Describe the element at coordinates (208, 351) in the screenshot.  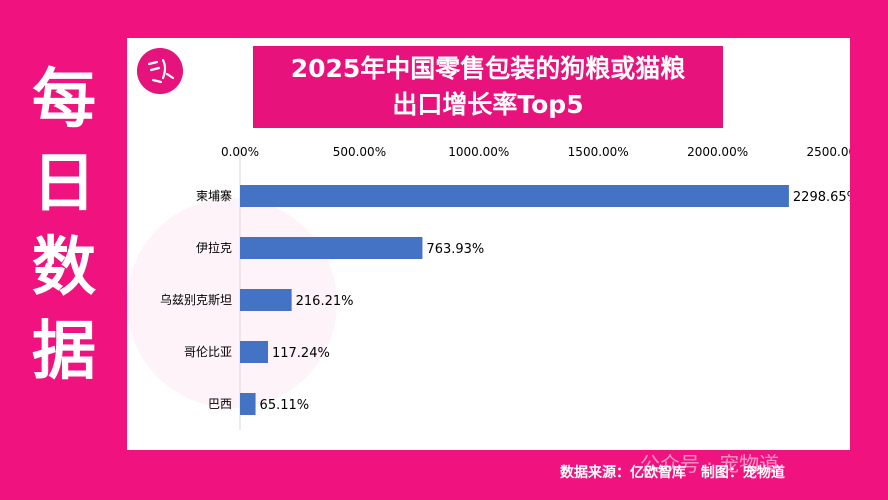
I see `category-label: 哥伦比亚` at that location.